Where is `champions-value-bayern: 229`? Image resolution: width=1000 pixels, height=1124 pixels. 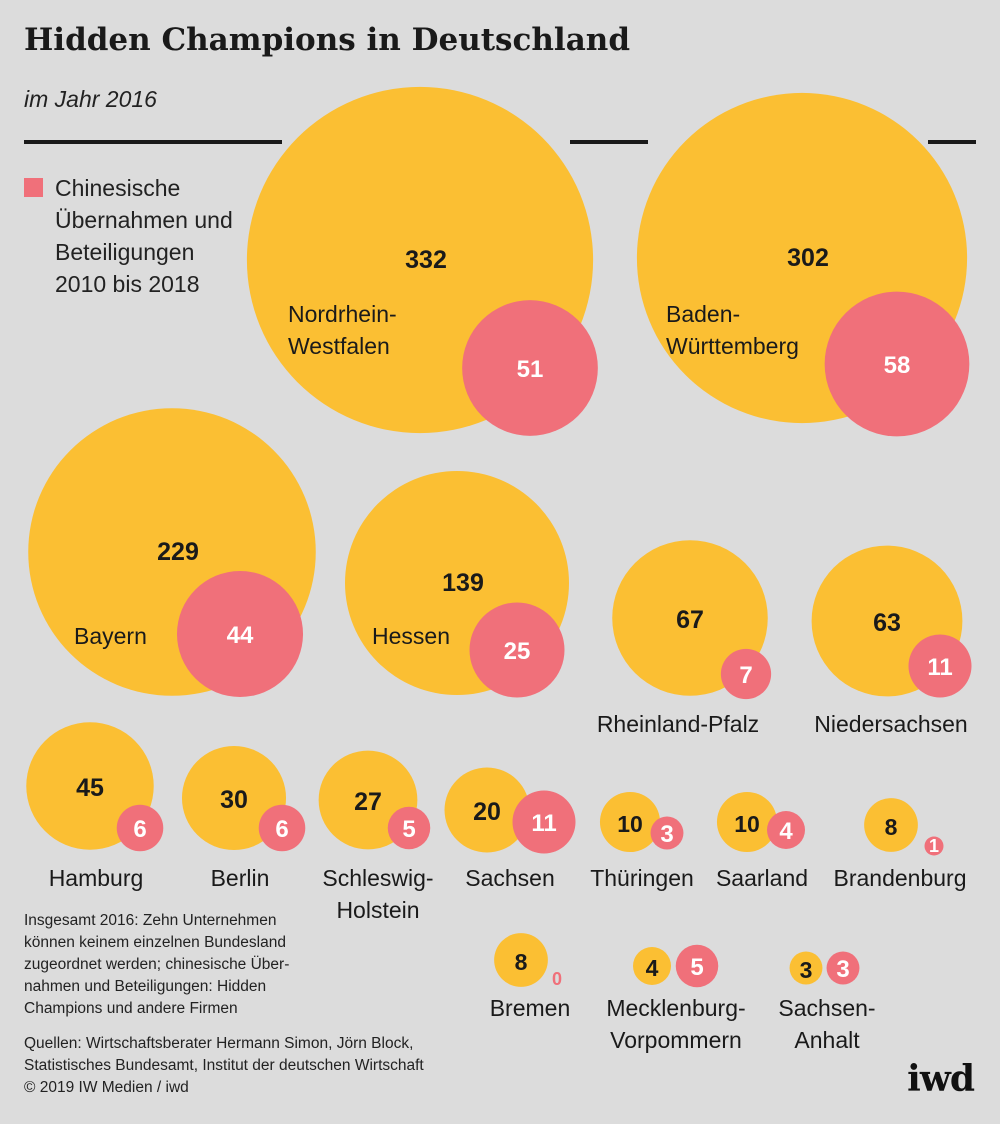
champions-value-bayern: 229 is located at coordinates (178, 552).